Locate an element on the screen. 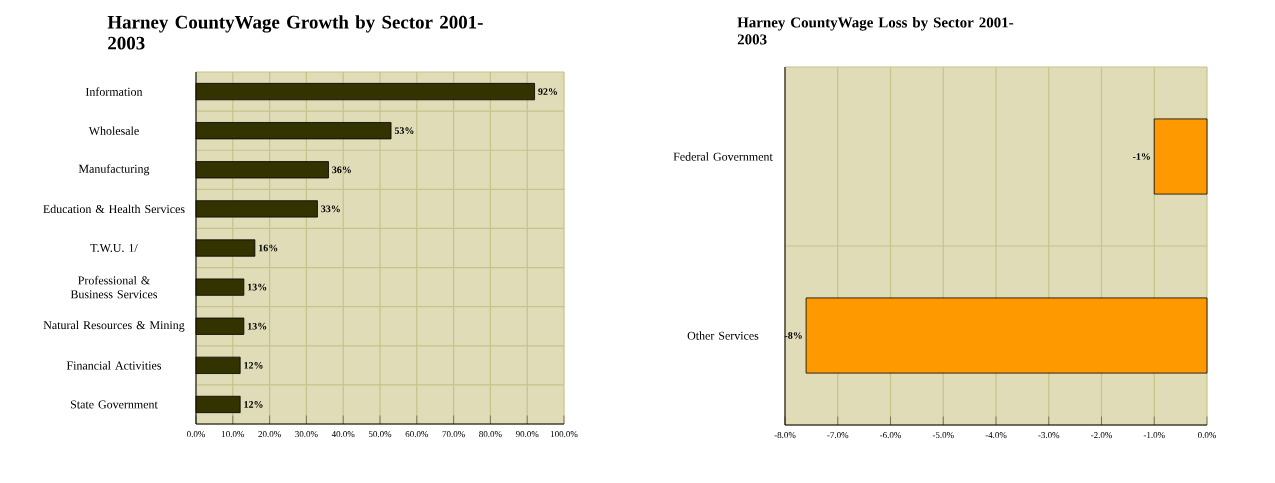 The height and width of the screenshot is (483, 1275). x-tick-label: 30.0% is located at coordinates (306, 434).